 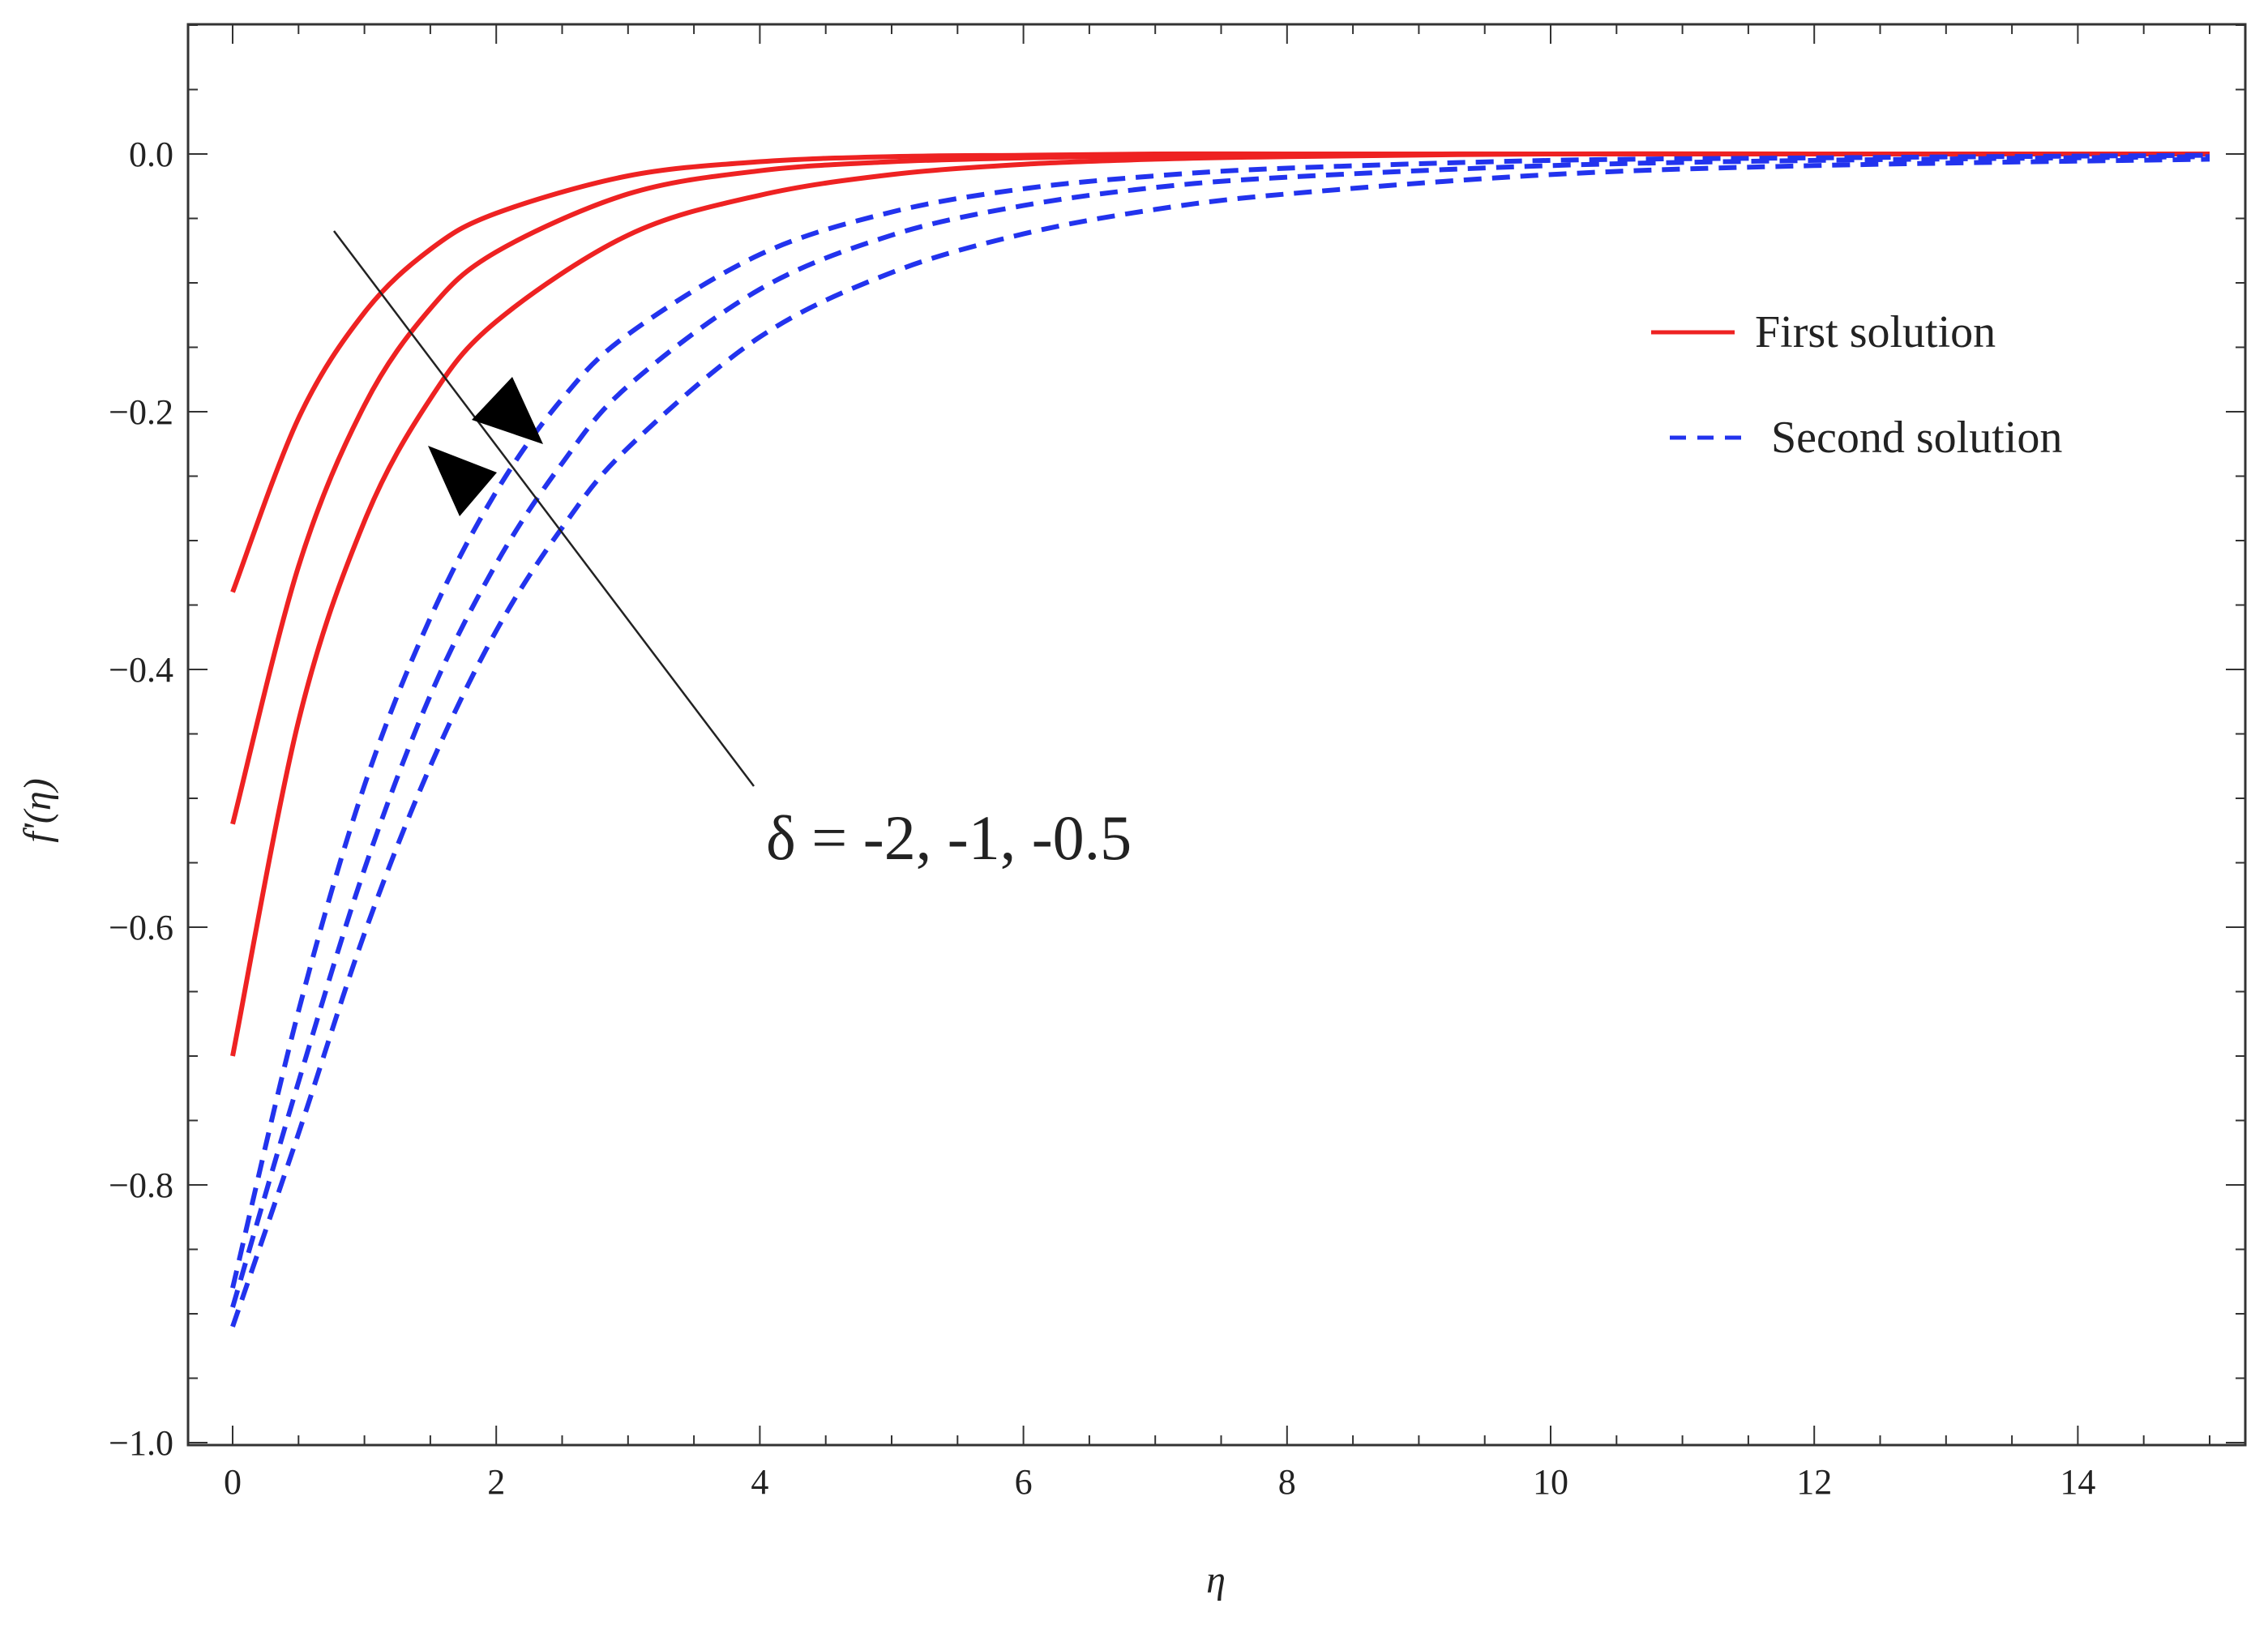 I want to click on y-tick-label: −0.6, so click(x=141, y=927).